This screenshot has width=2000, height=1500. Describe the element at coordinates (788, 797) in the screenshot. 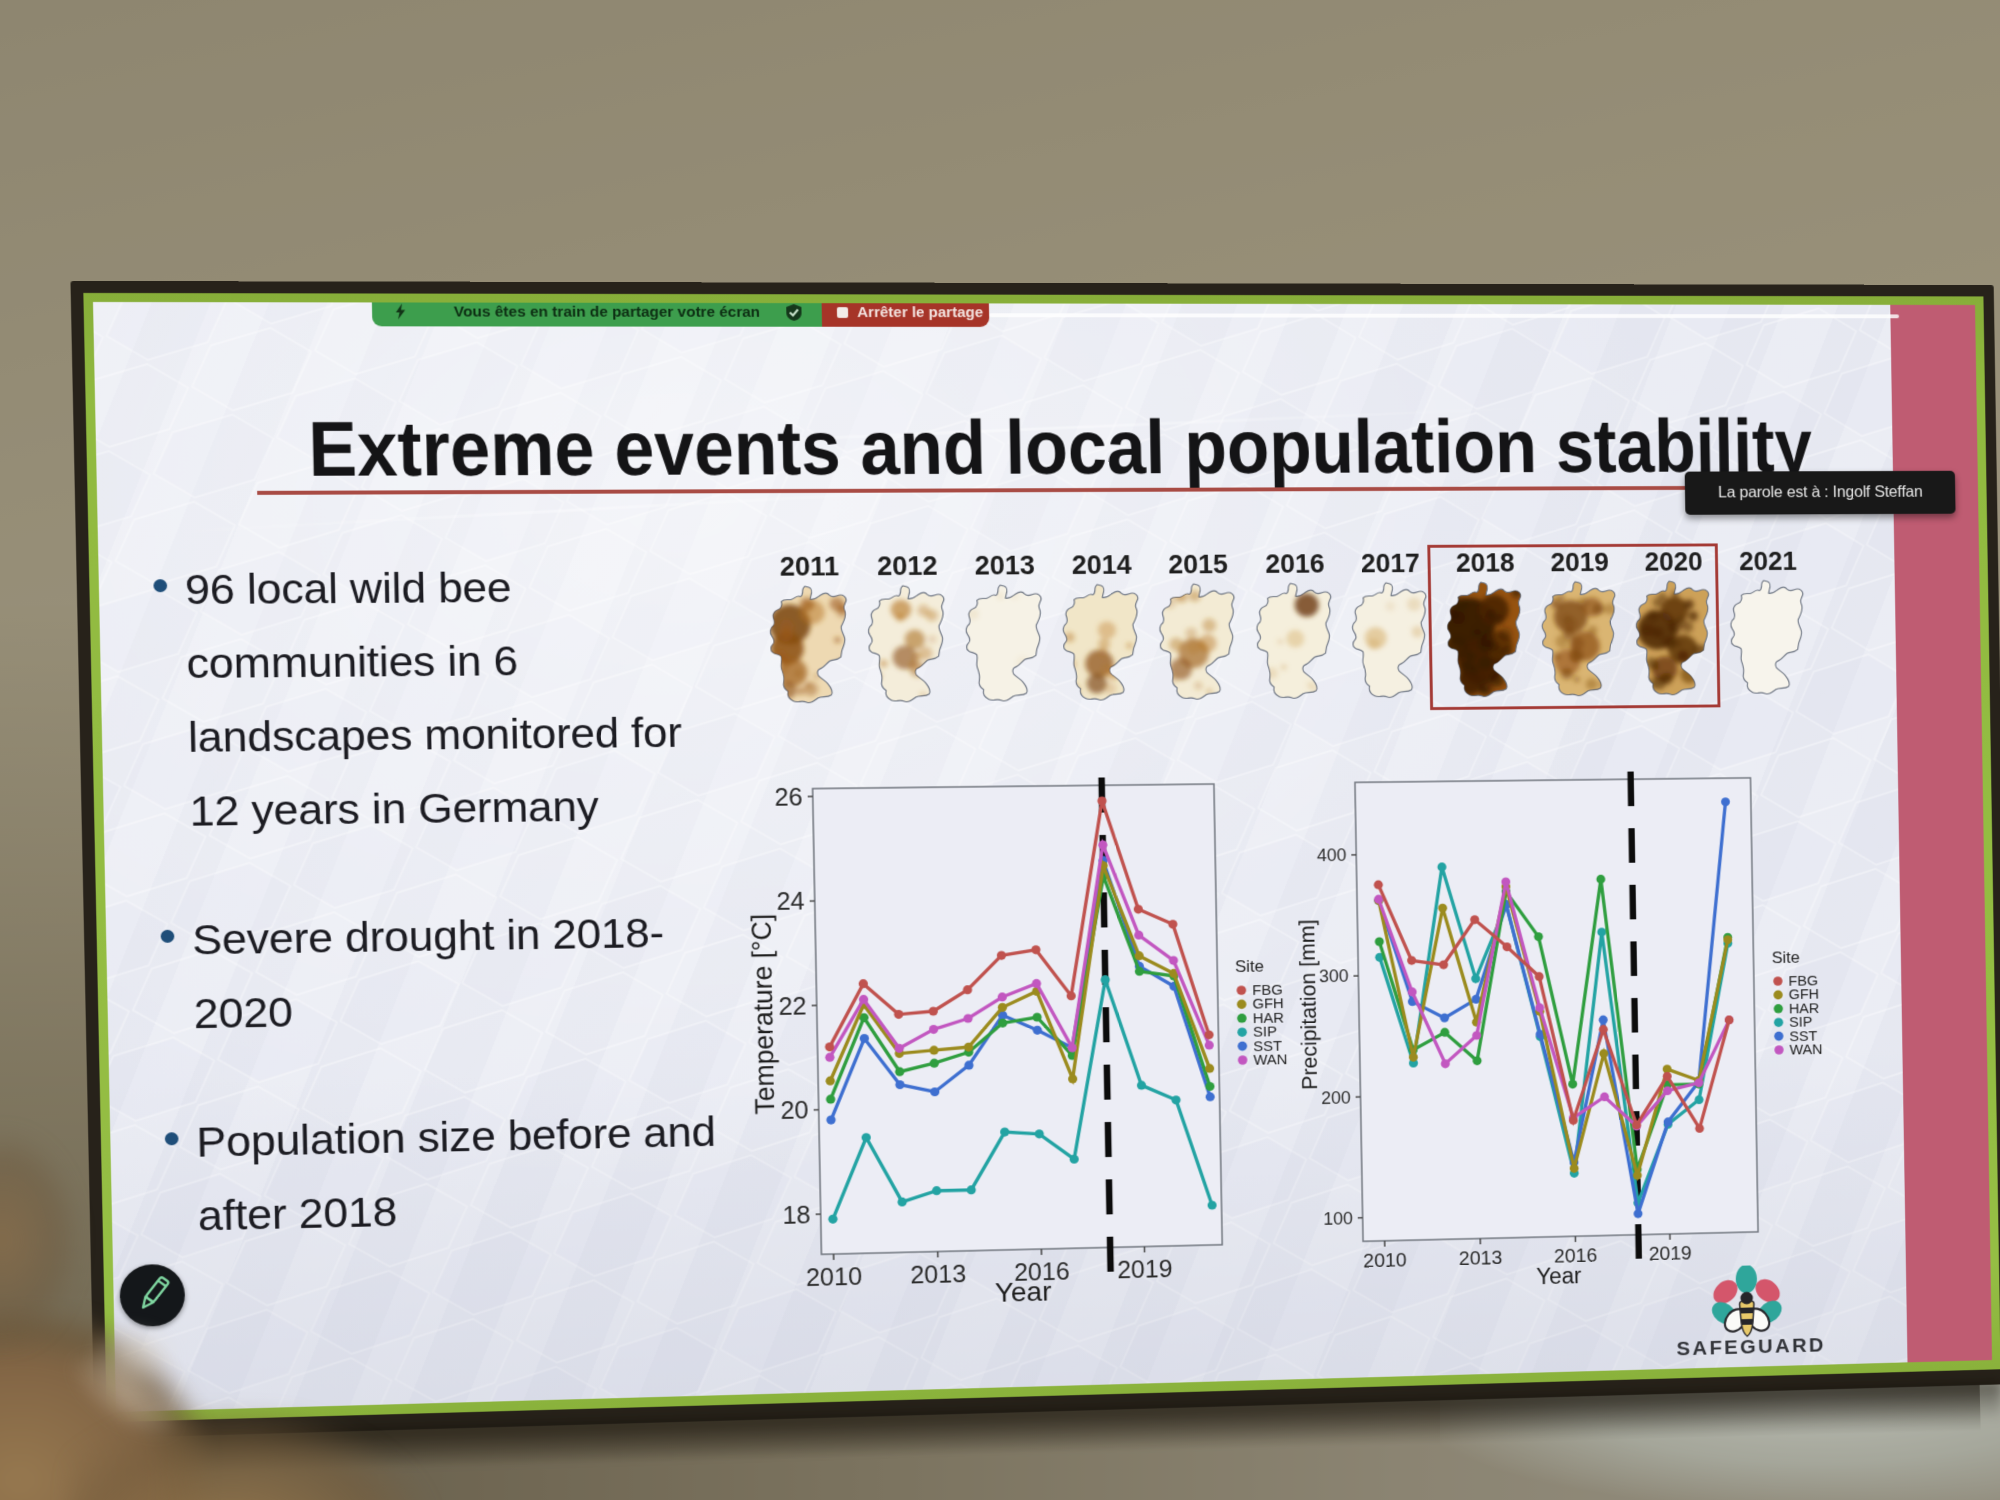

I see `svg-text: 26` at that location.